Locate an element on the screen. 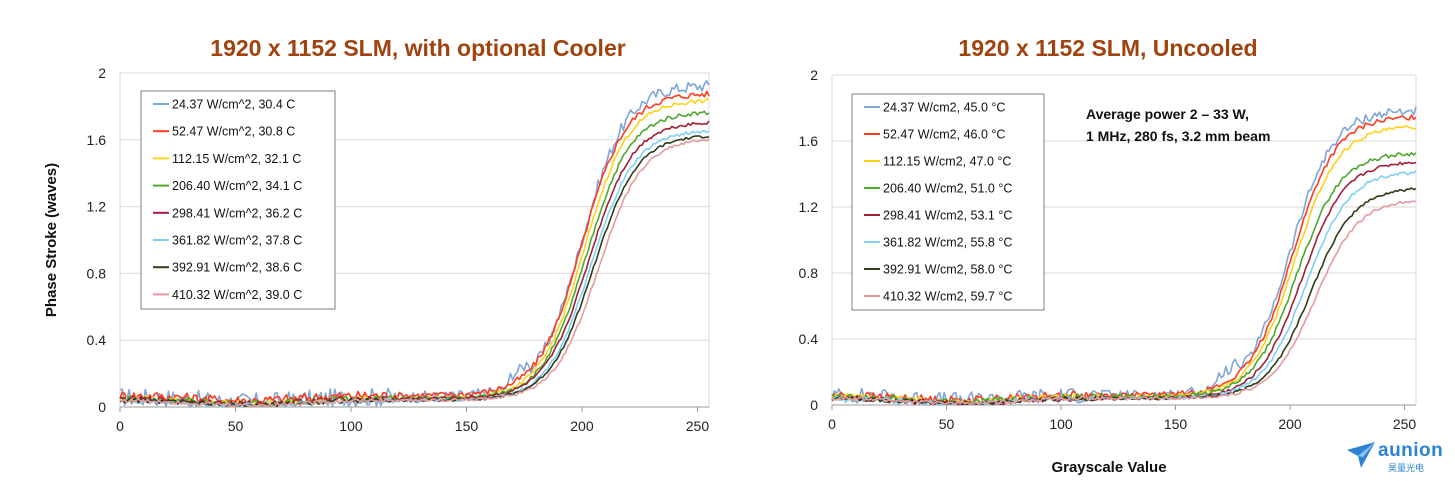  legend-entry: 410.32 W/cm2, 59.7 °C is located at coordinates (947, 297).